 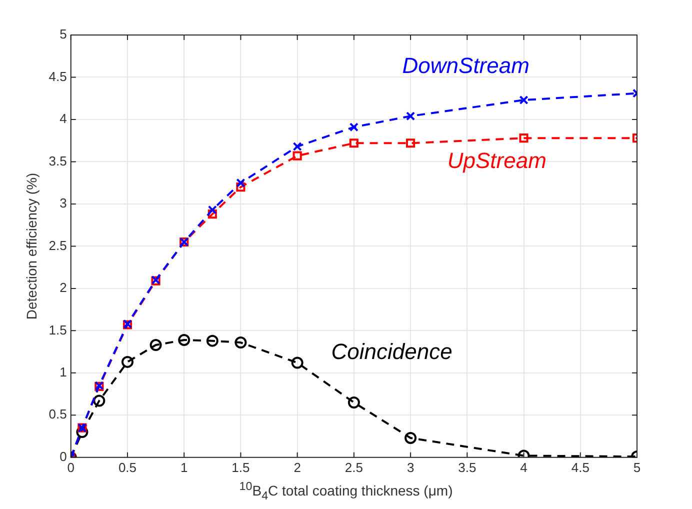 I want to click on y-tick-label: 4.5, so click(x=57, y=76).